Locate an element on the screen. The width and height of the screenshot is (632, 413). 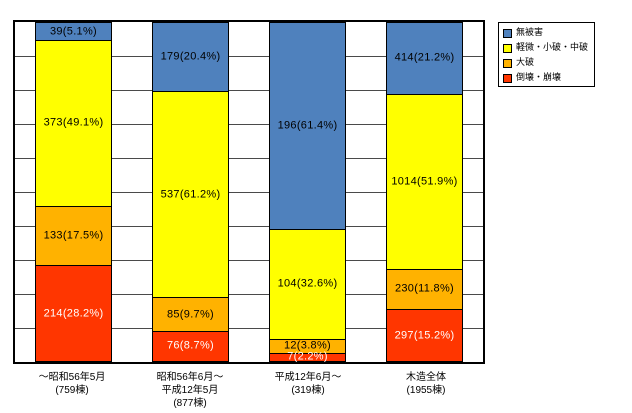
gridline-30pct is located at coordinates (249, 124).